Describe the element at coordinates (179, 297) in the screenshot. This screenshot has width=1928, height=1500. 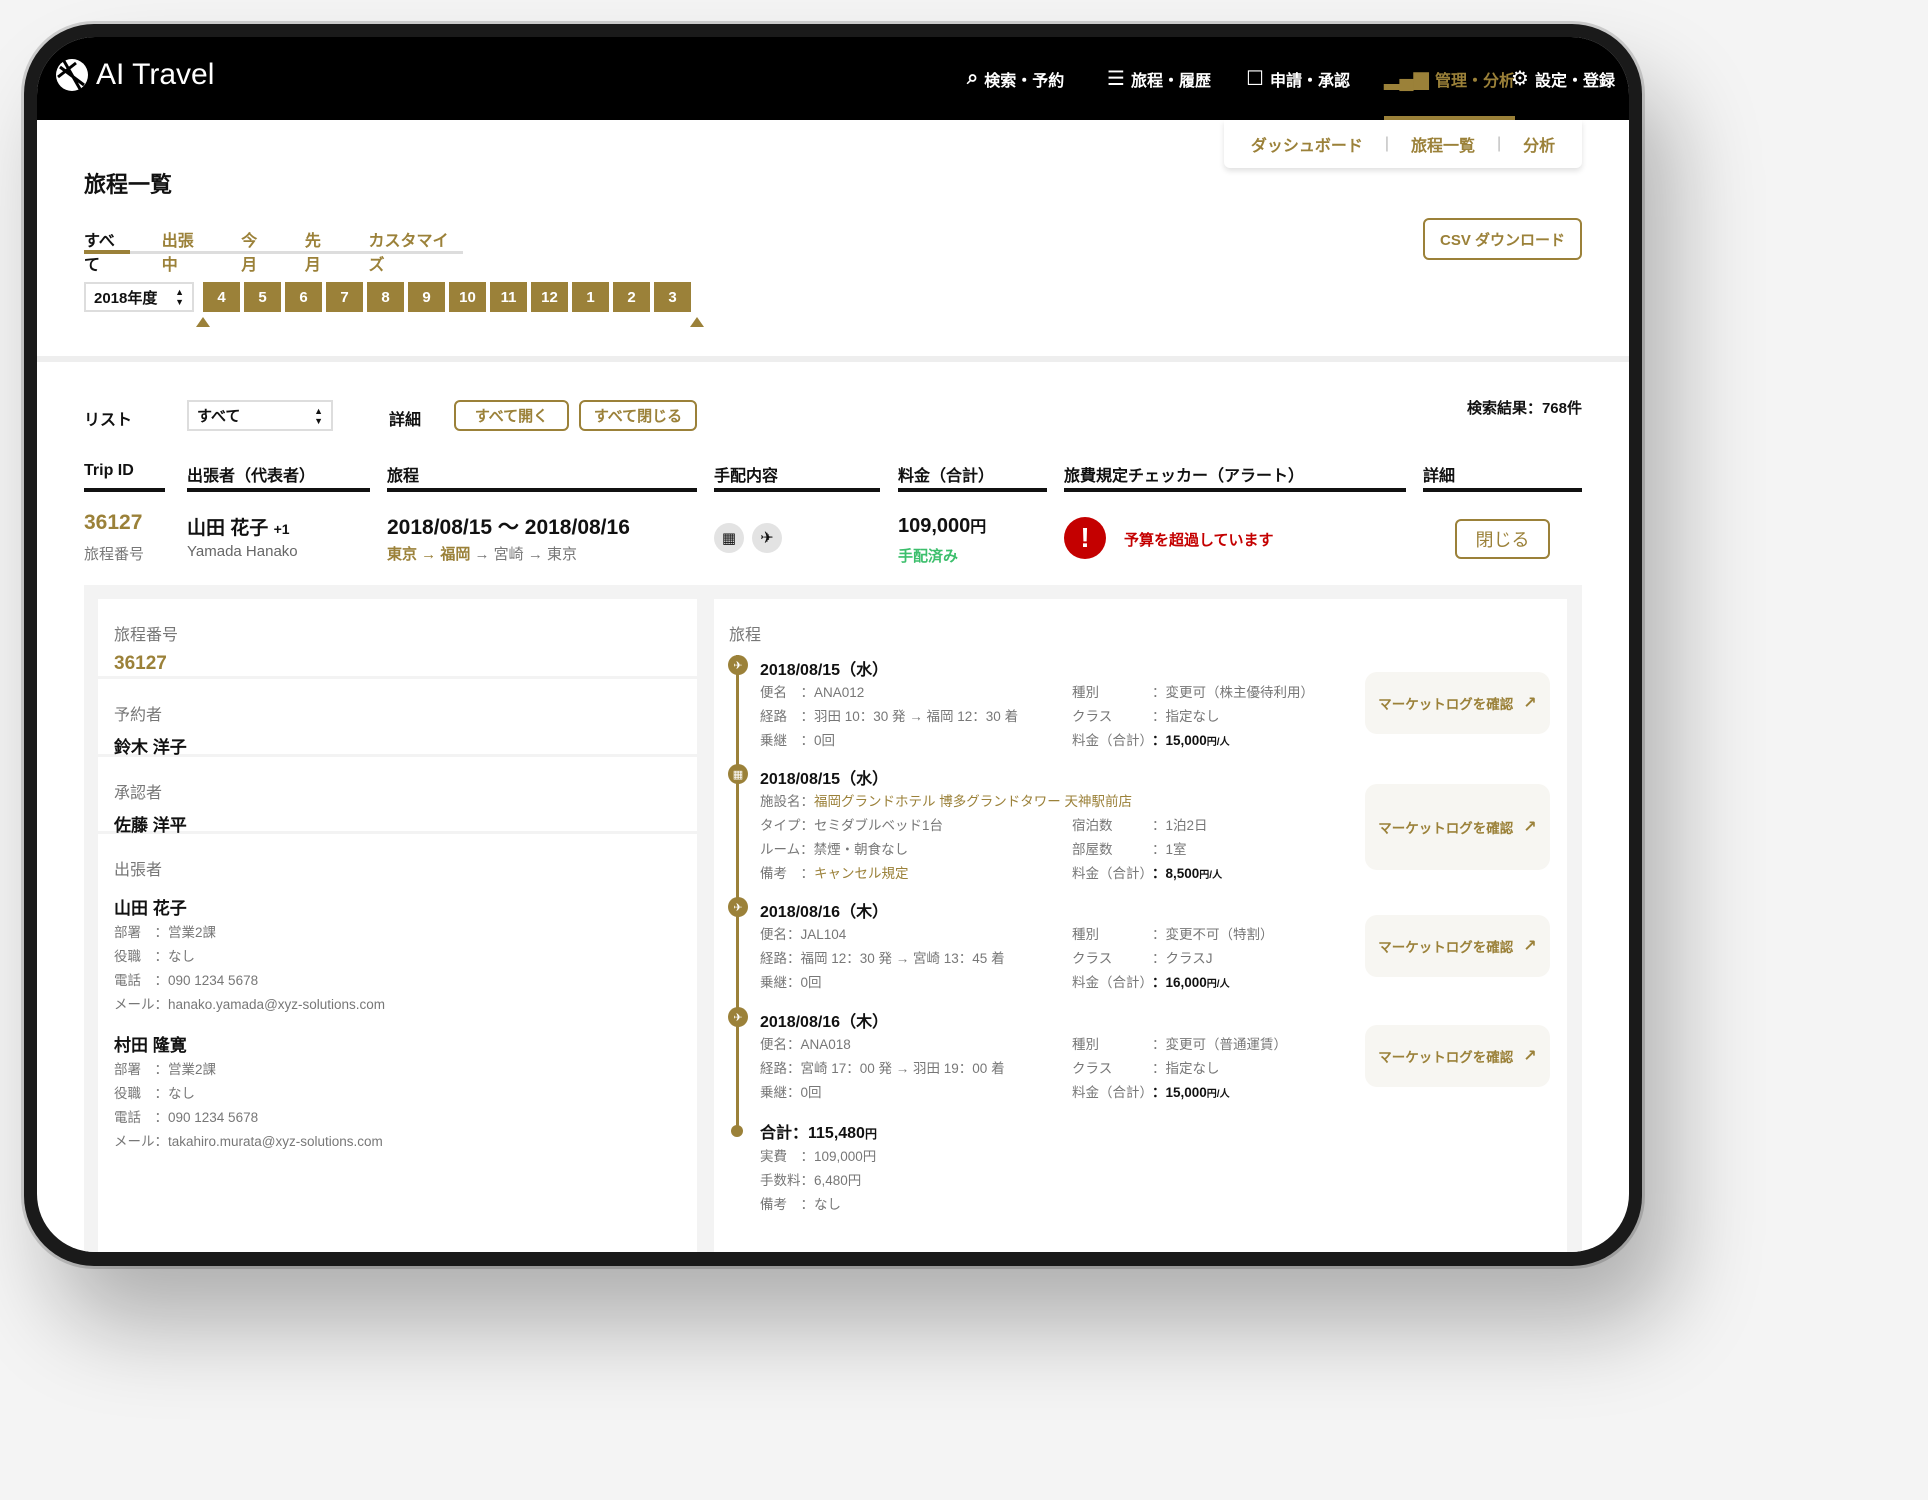
I see `select-arrows-icon: ▲ ▼` at that location.